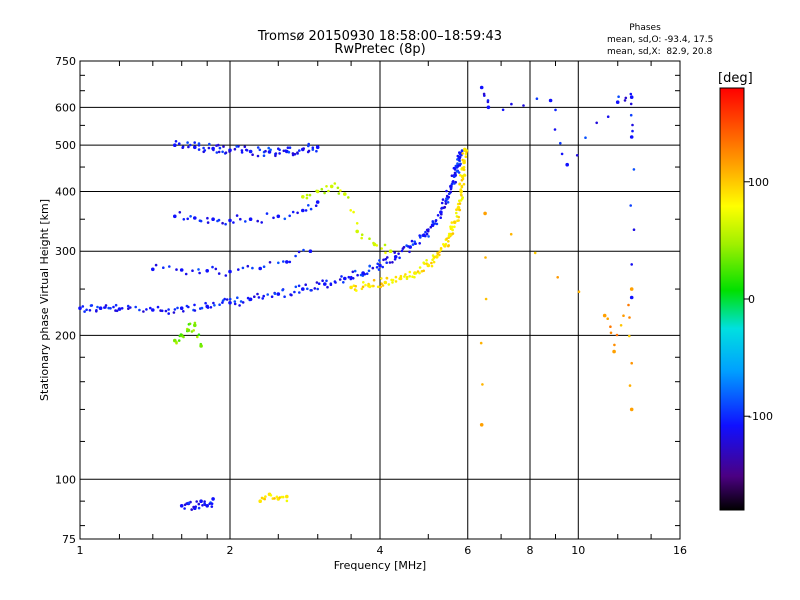 The width and height of the screenshot is (800, 600). What do you see at coordinates (760, 416) in the screenshot?
I see `colorbar-tick-label: -100` at bounding box center [760, 416].